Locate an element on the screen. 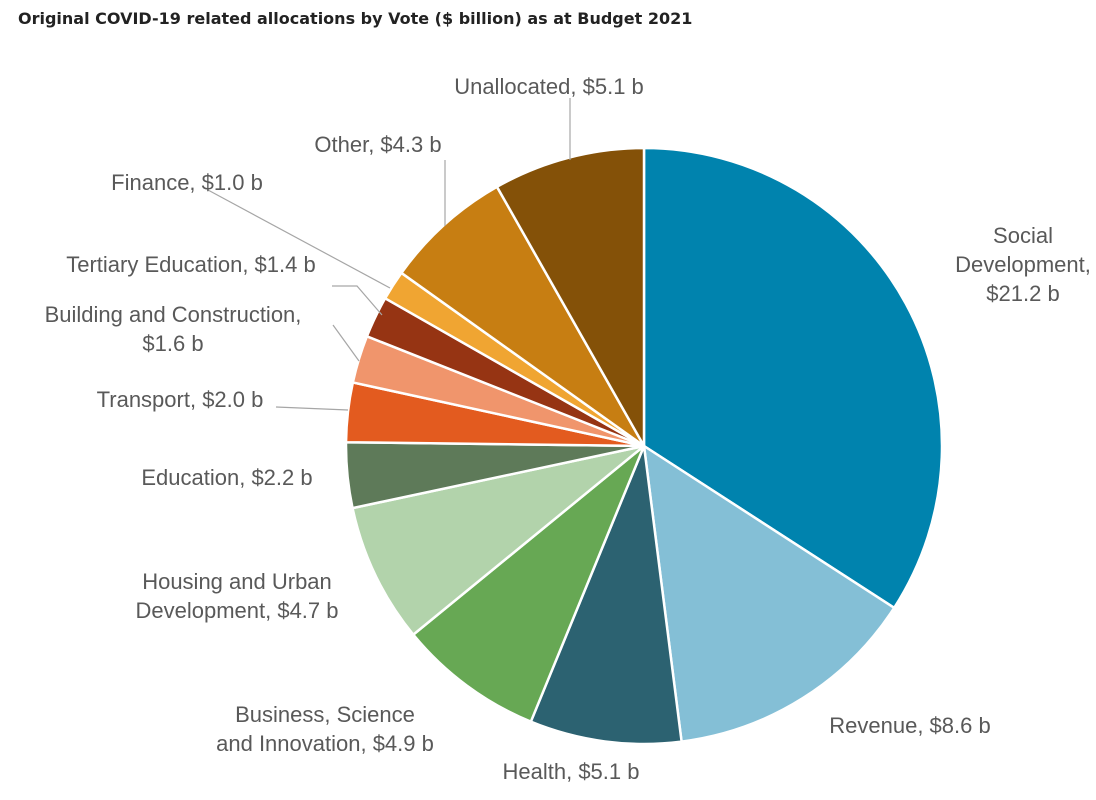  slice-label-line: Social is located at coordinates (1023, 235).